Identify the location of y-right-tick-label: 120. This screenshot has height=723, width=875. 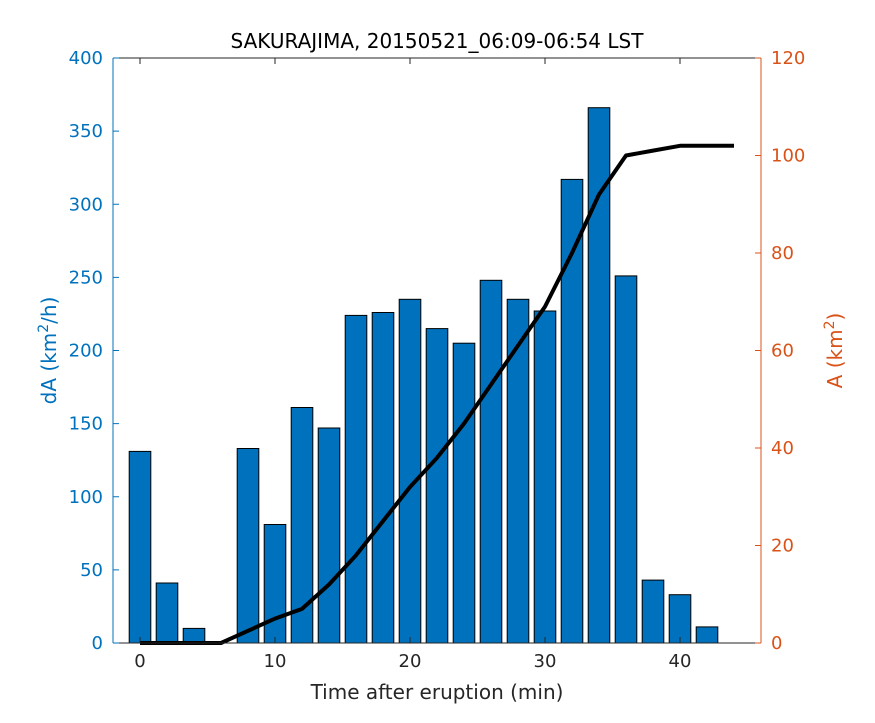
(788, 58).